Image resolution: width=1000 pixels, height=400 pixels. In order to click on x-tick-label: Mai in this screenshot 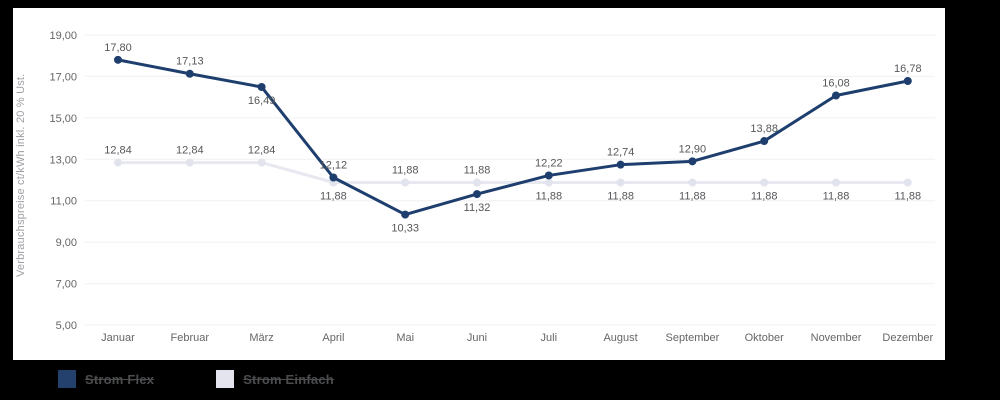, I will do `click(405, 338)`.